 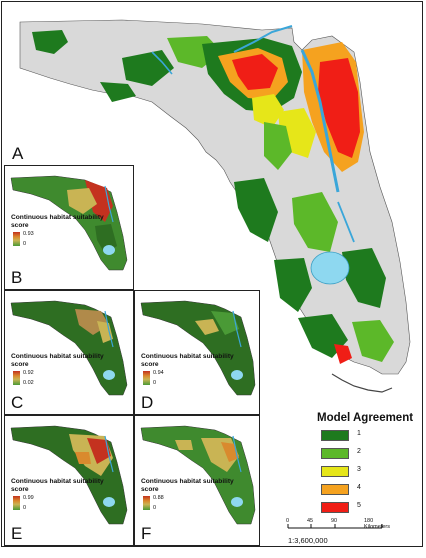 What do you see at coordinates (158, 373) in the screenshot?
I see `inset-max-value: 0.94` at bounding box center [158, 373].